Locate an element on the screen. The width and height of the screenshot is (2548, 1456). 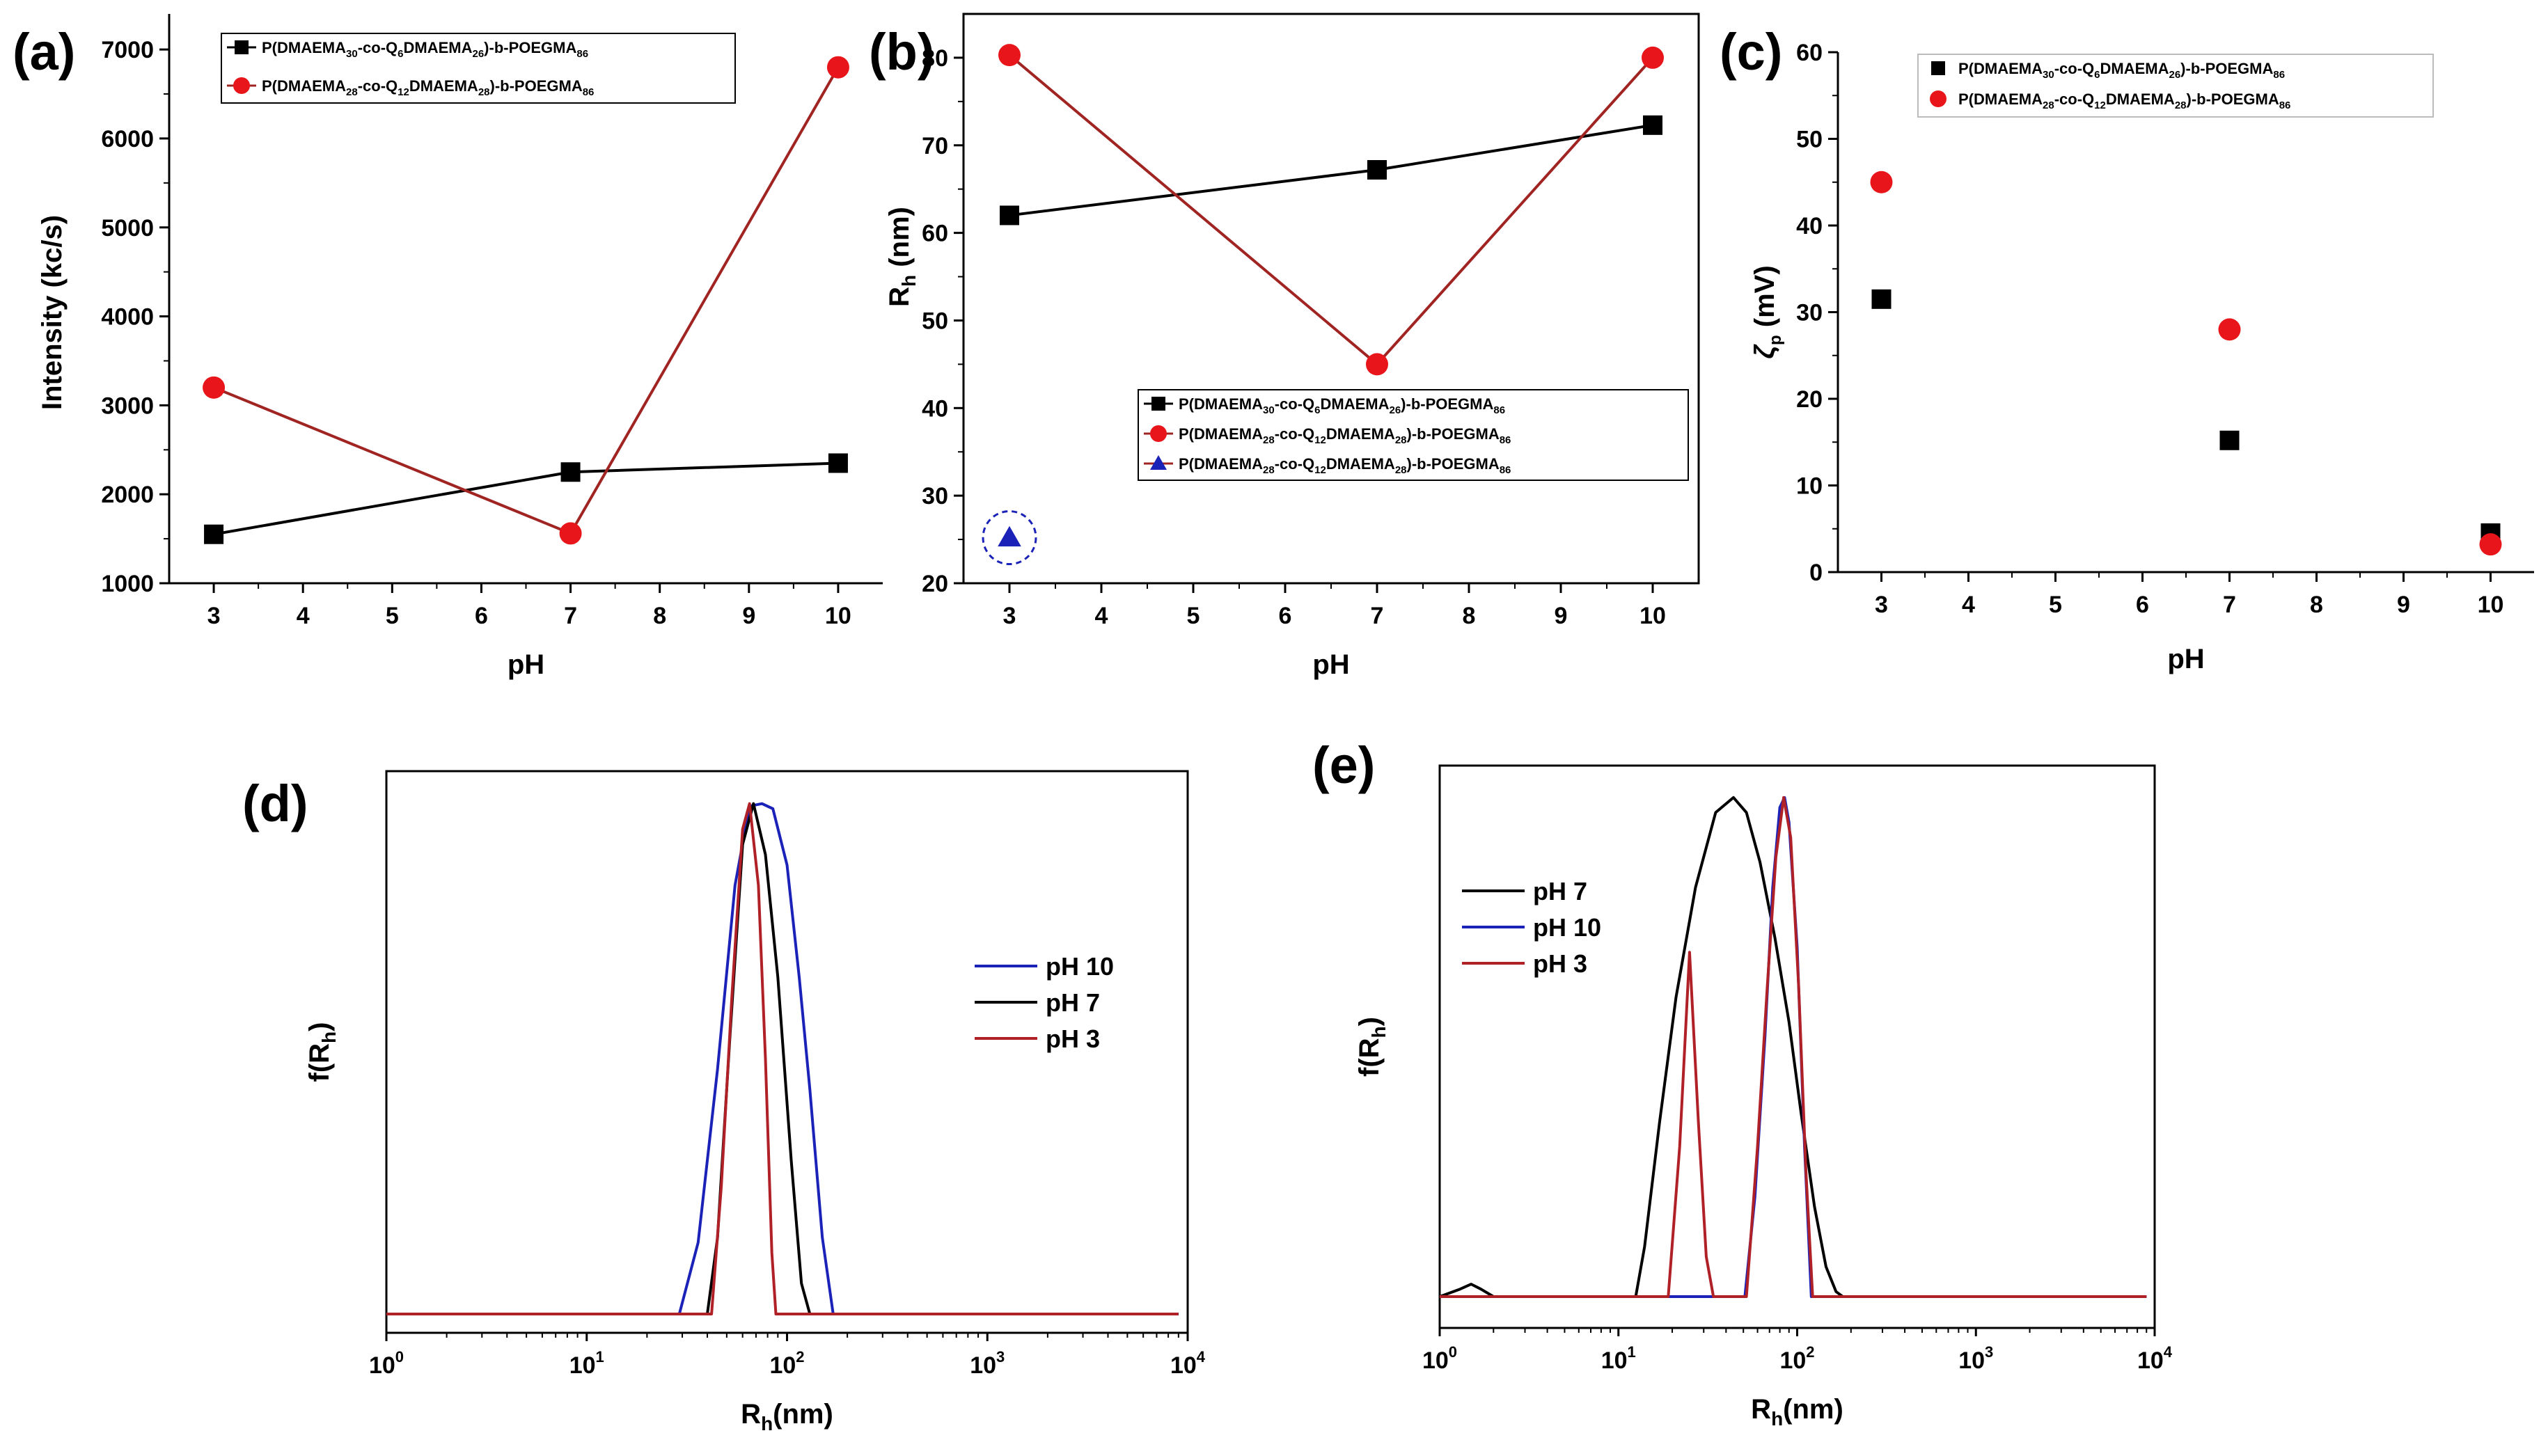
legend: pH 7 pH 10 pH 3 is located at coordinates (1531, 927).